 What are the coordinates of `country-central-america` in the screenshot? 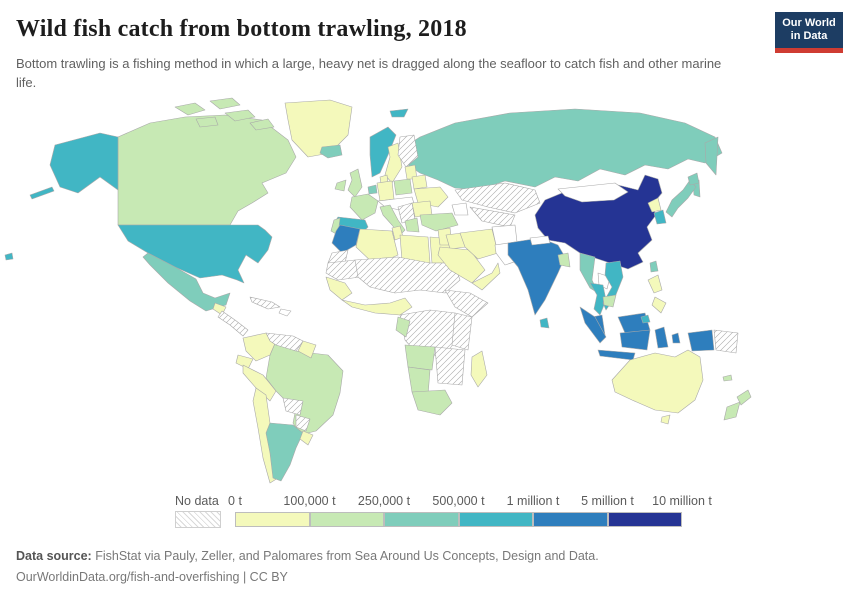 It's located at (233, 323).